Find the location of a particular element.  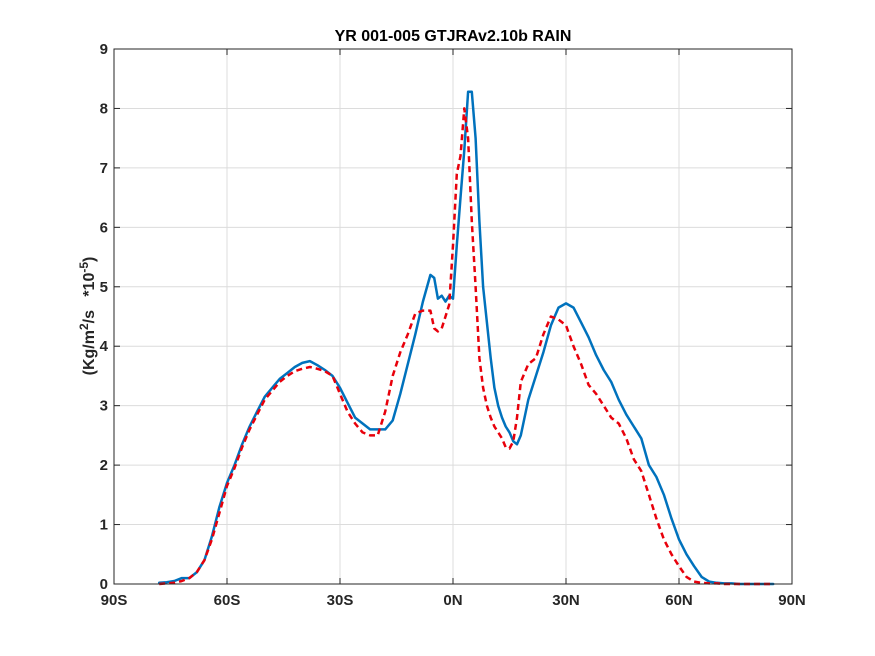

y-tick-label: 6 is located at coordinates (104, 227).